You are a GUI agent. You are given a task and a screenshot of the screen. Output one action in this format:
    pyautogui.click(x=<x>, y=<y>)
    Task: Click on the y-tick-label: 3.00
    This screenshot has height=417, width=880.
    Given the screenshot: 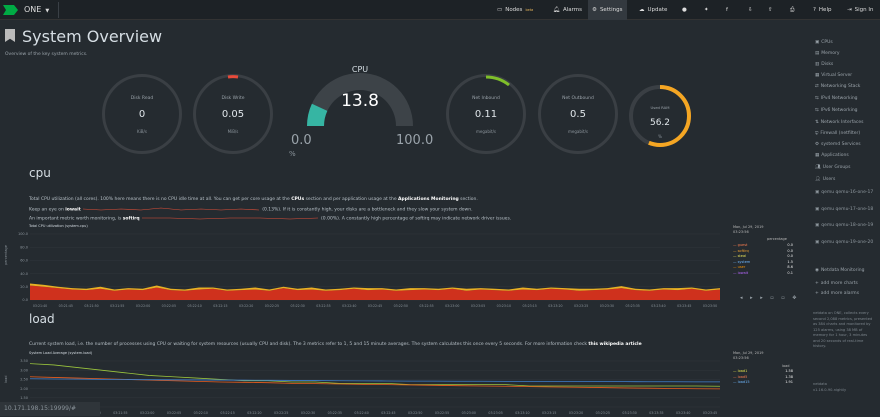 What is the action you would take?
    pyautogui.click(x=24, y=370)
    